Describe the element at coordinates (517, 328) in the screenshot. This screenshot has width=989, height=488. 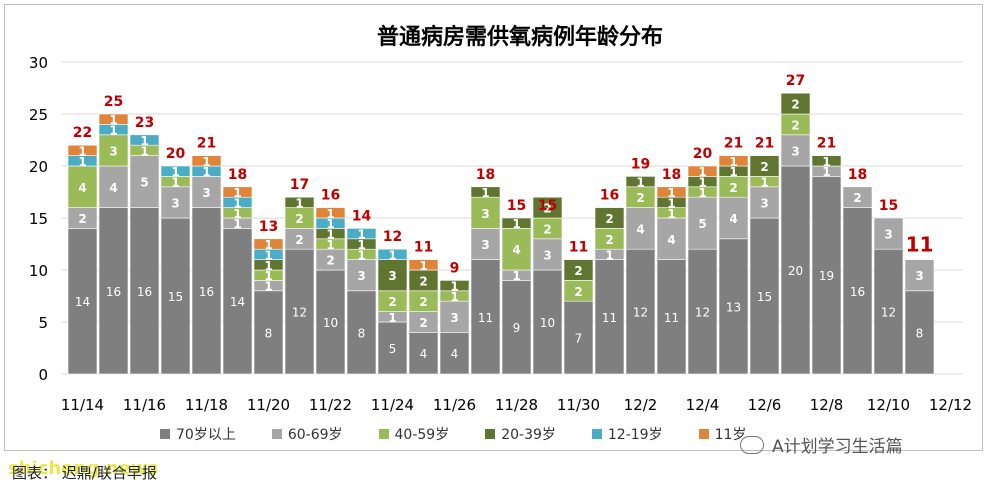
I see `segment-value-label: 9` at that location.